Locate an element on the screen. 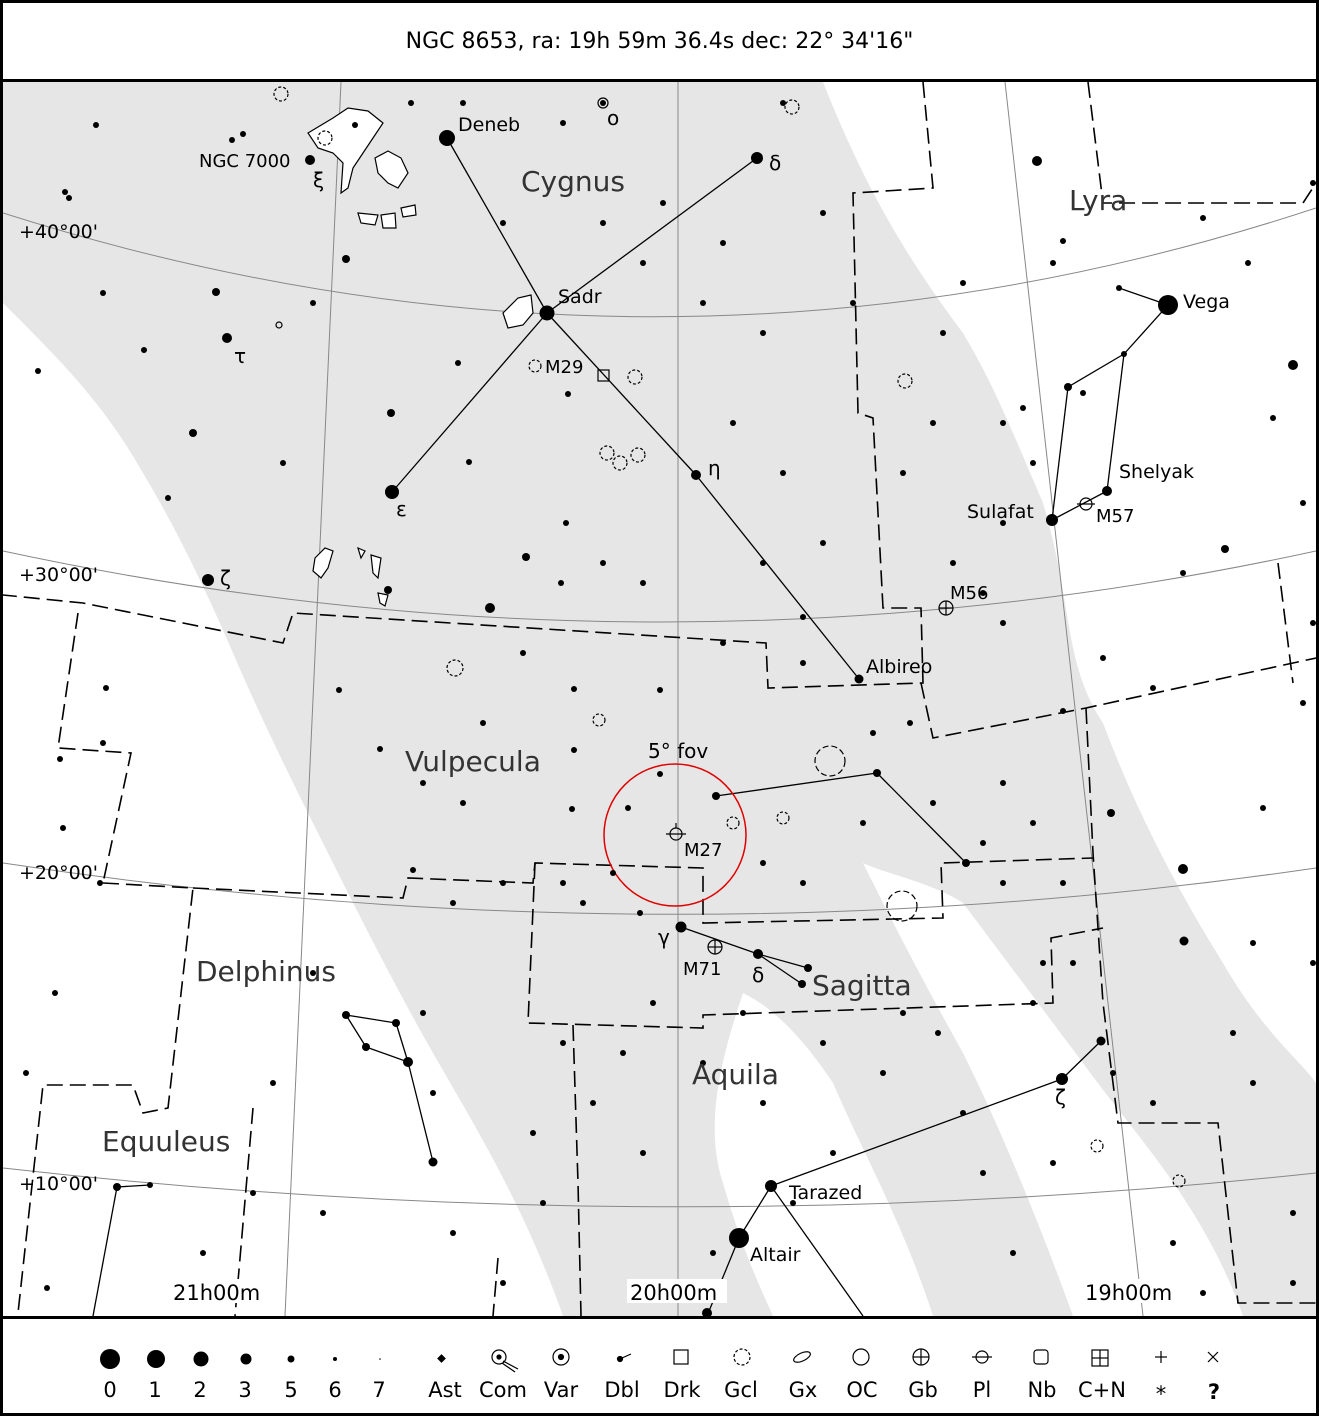 This screenshot has width=1319, height=1421. dec-label: +20°00' is located at coordinates (58, 873).